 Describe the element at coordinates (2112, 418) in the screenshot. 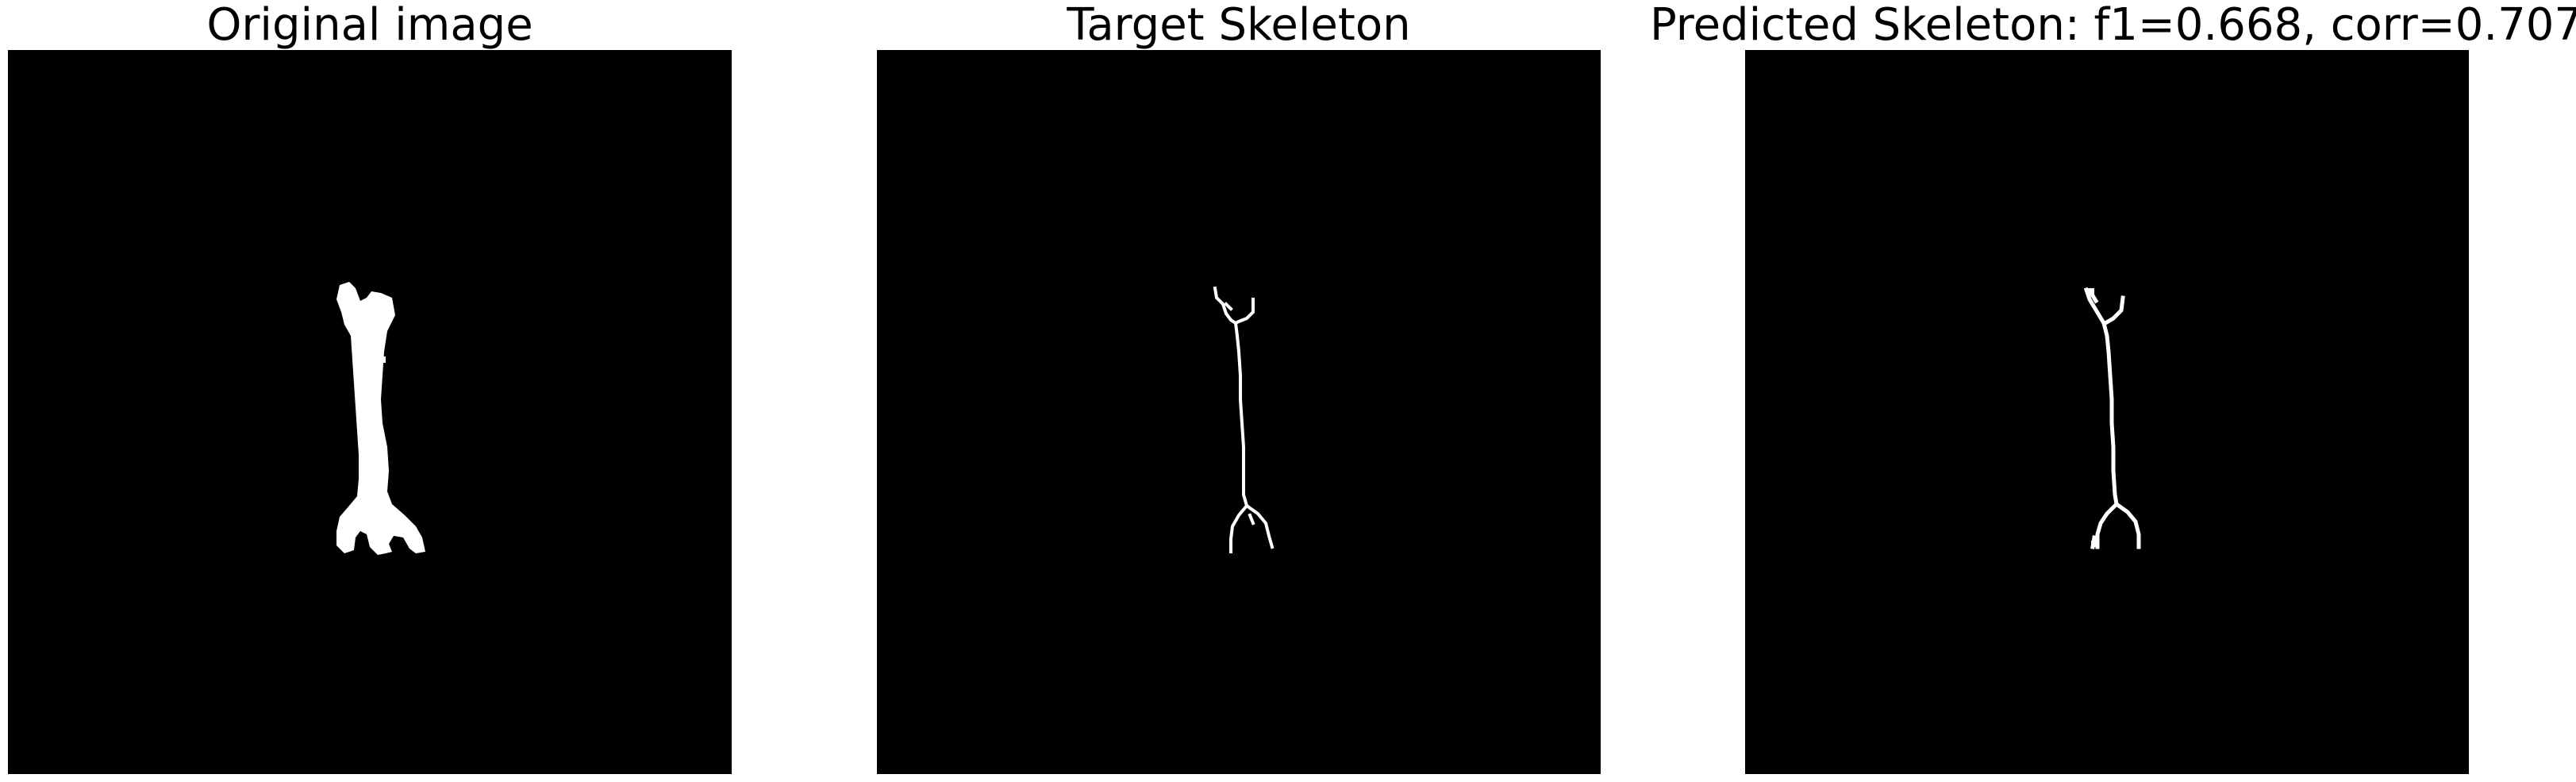

I see `predicted-skeleton-lines` at that location.